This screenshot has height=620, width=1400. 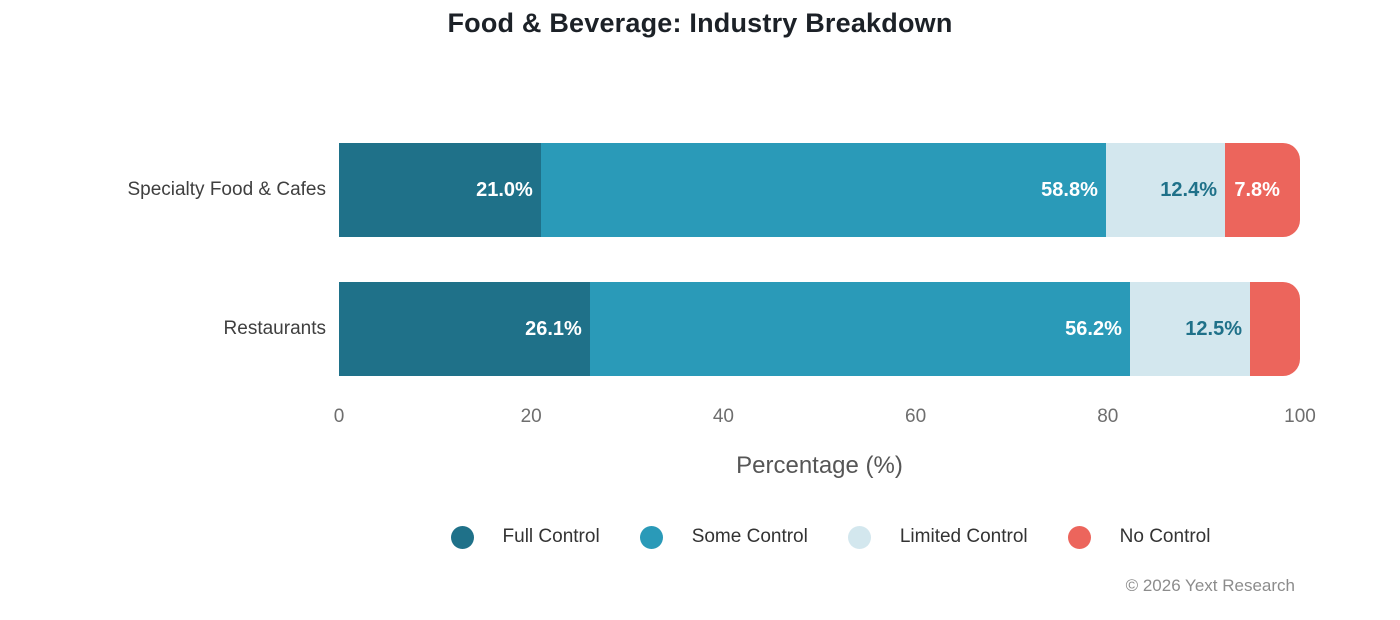 I want to click on legend-item: Some Control, so click(x=723, y=537).